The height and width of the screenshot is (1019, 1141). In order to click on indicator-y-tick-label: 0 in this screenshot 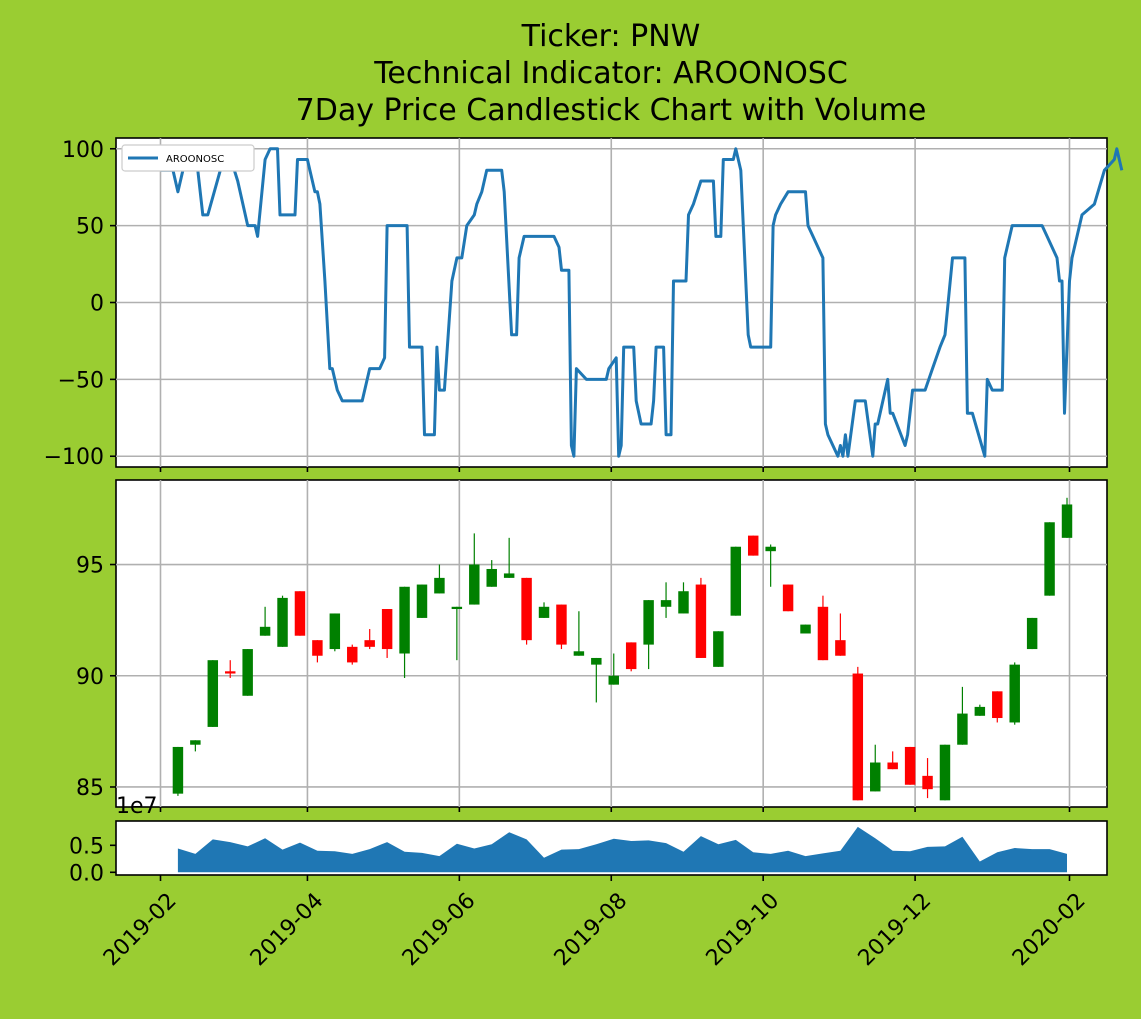, I will do `click(97, 304)`.